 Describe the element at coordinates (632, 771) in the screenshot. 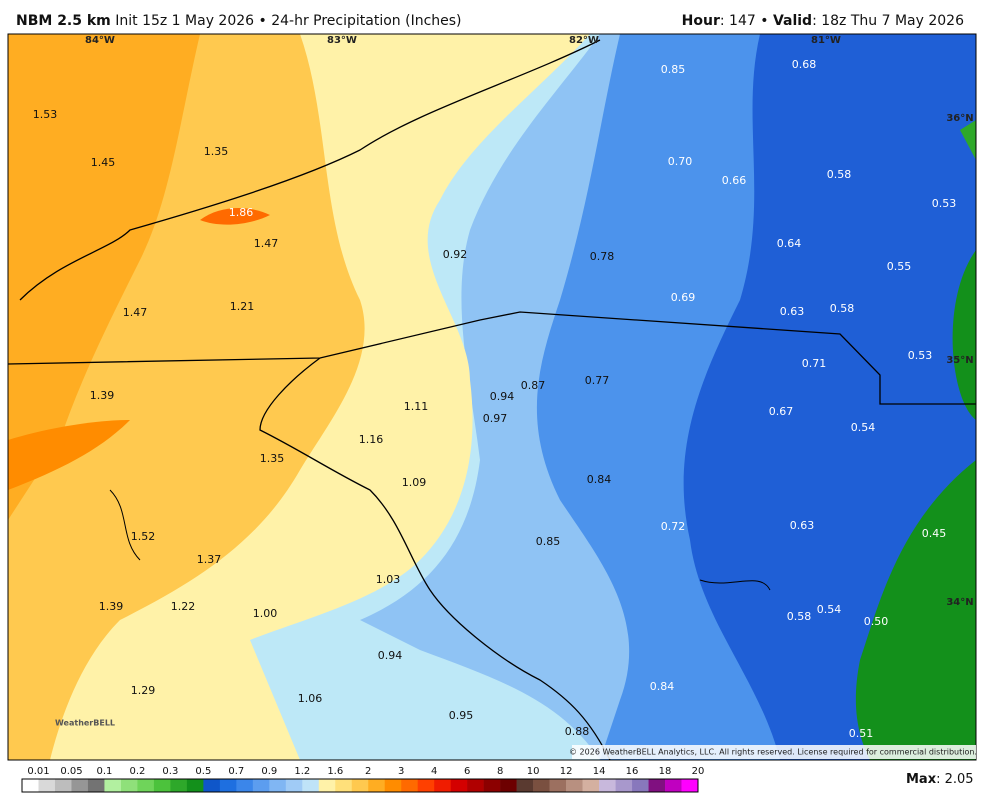

I see `colorbar-label: 16` at that location.